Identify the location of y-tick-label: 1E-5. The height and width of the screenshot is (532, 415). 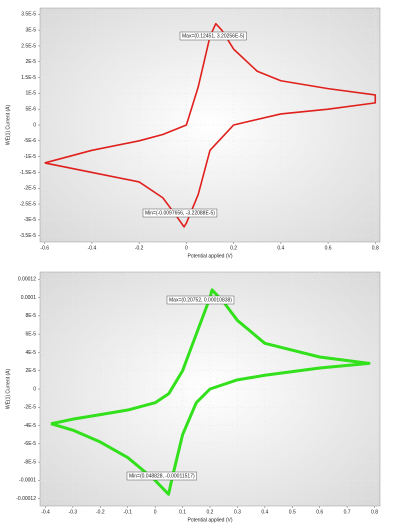
(30, 94).